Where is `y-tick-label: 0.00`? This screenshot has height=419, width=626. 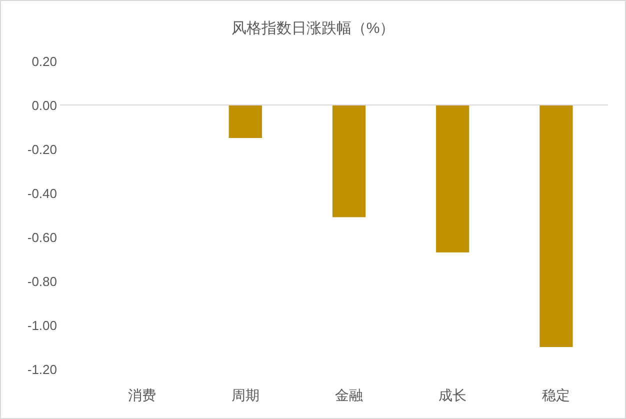
y-tick-label: 0.00 is located at coordinates (44, 105).